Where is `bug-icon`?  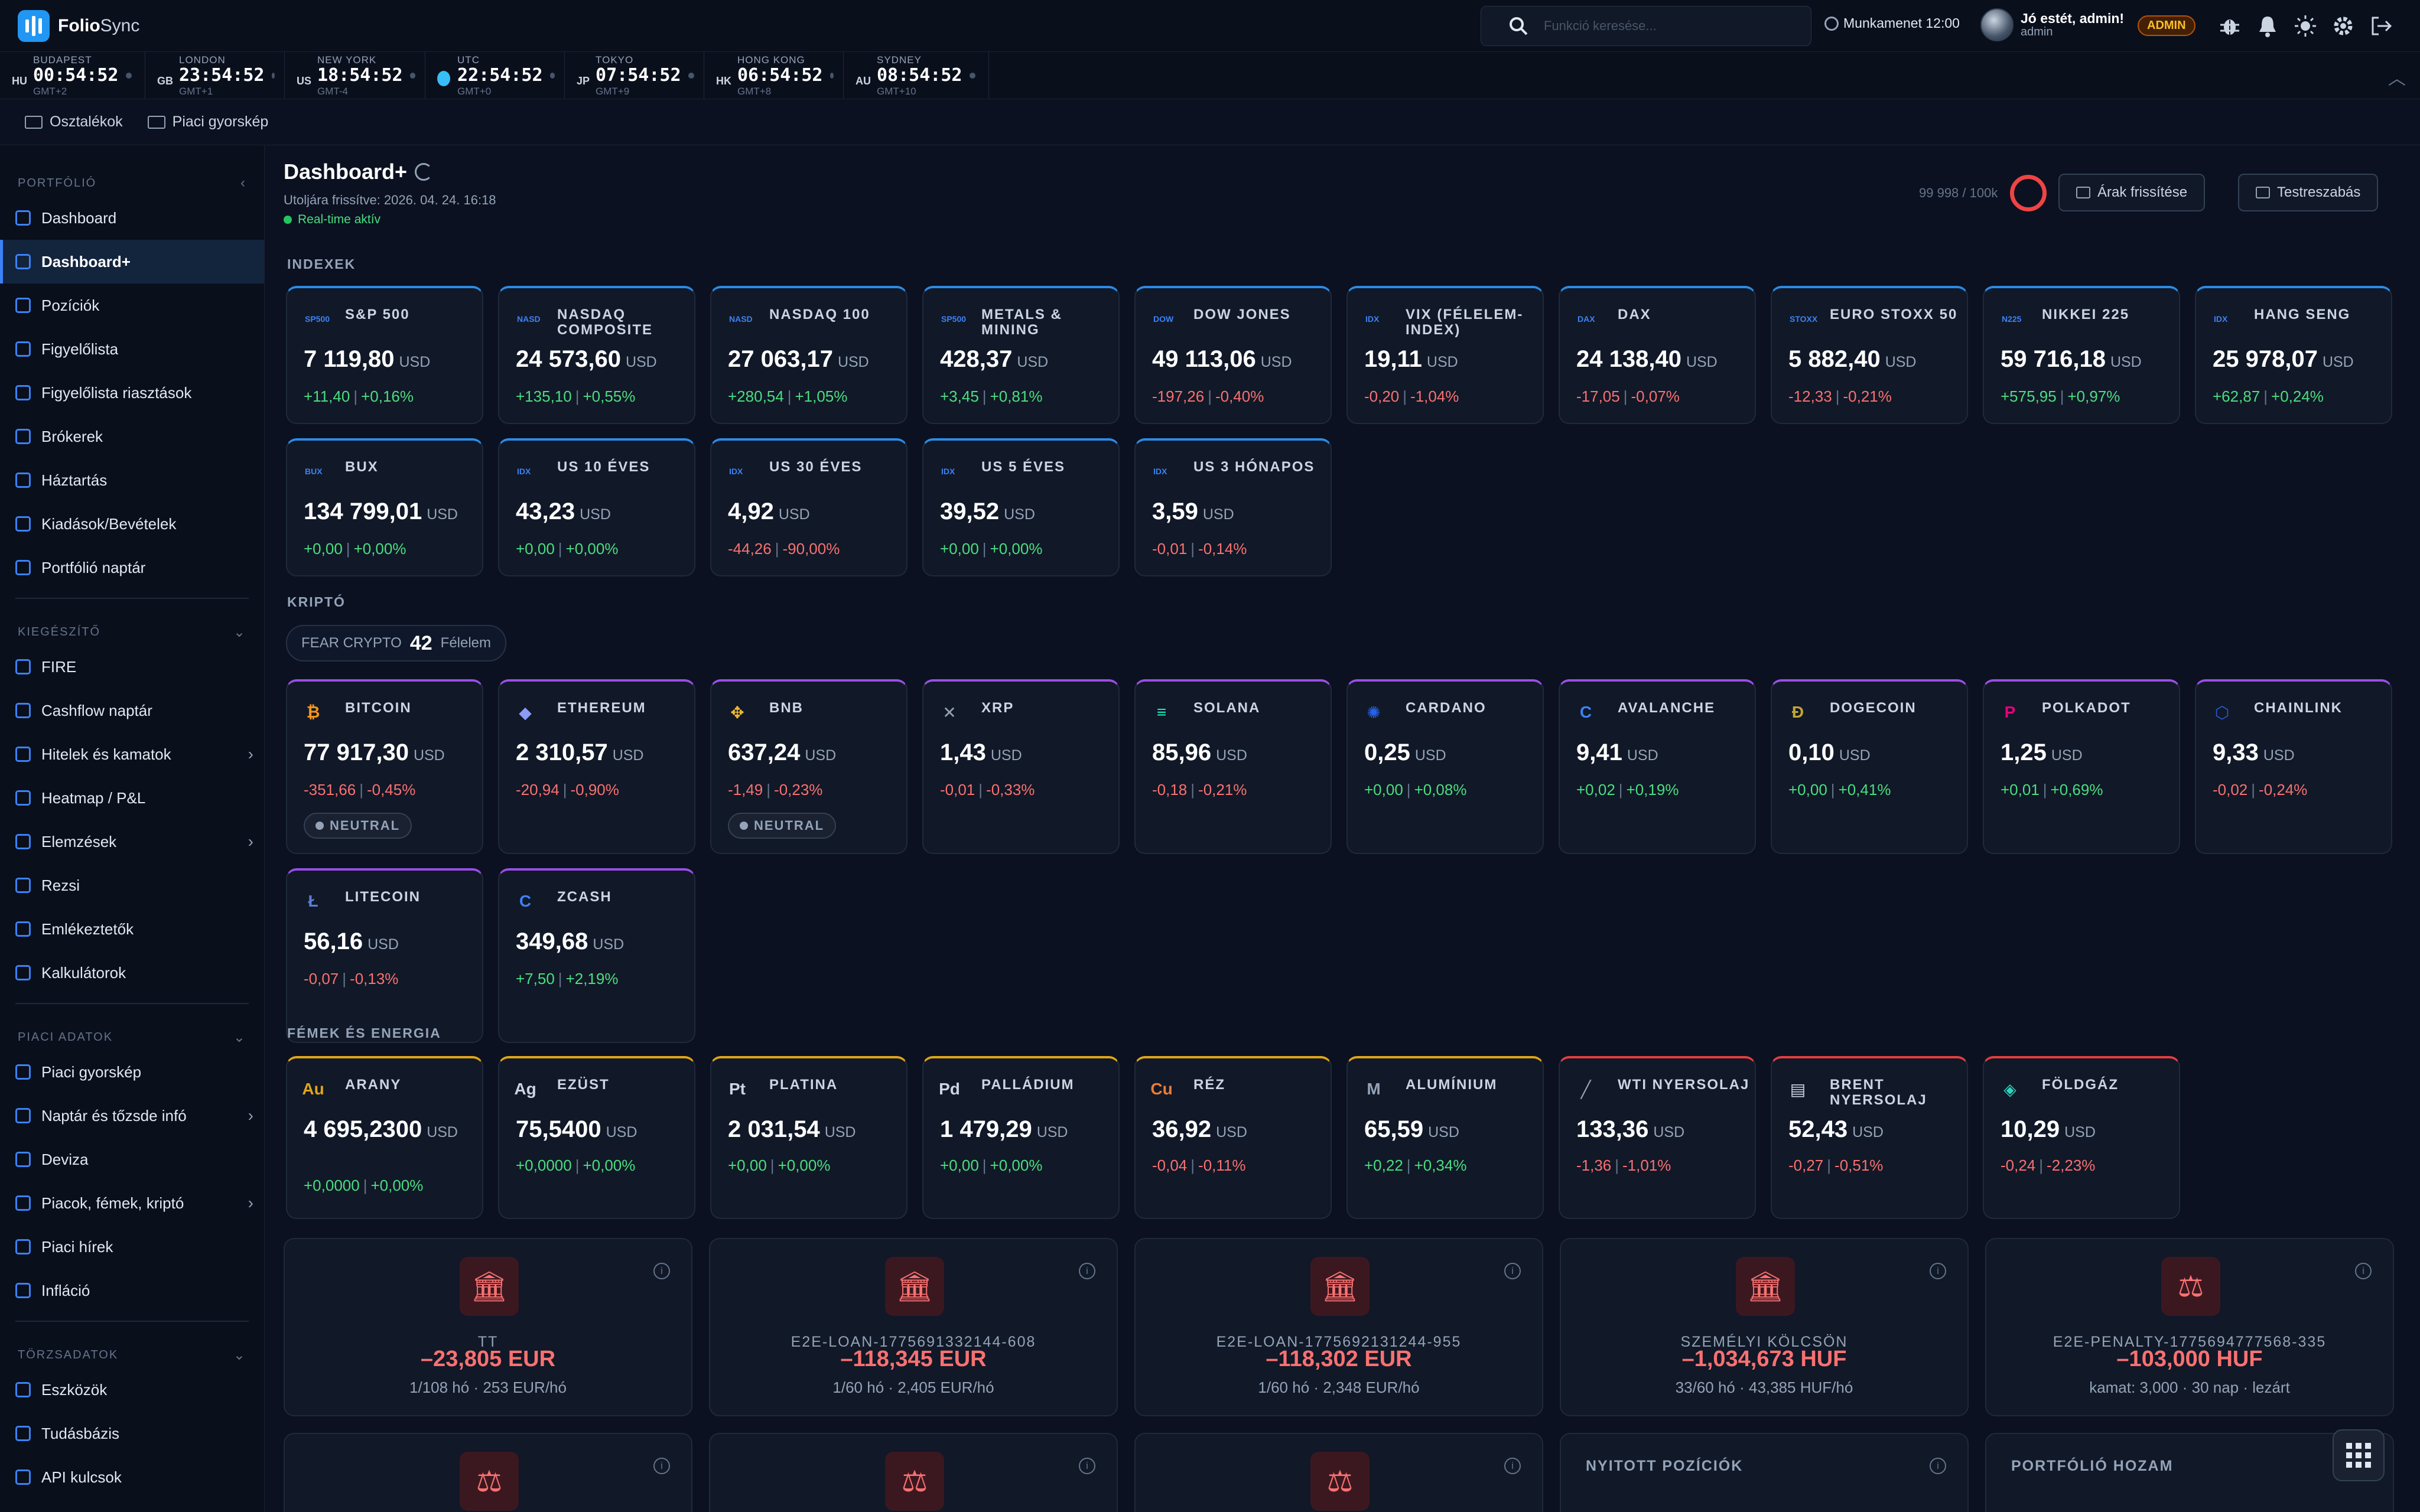 bug-icon is located at coordinates (2230, 26).